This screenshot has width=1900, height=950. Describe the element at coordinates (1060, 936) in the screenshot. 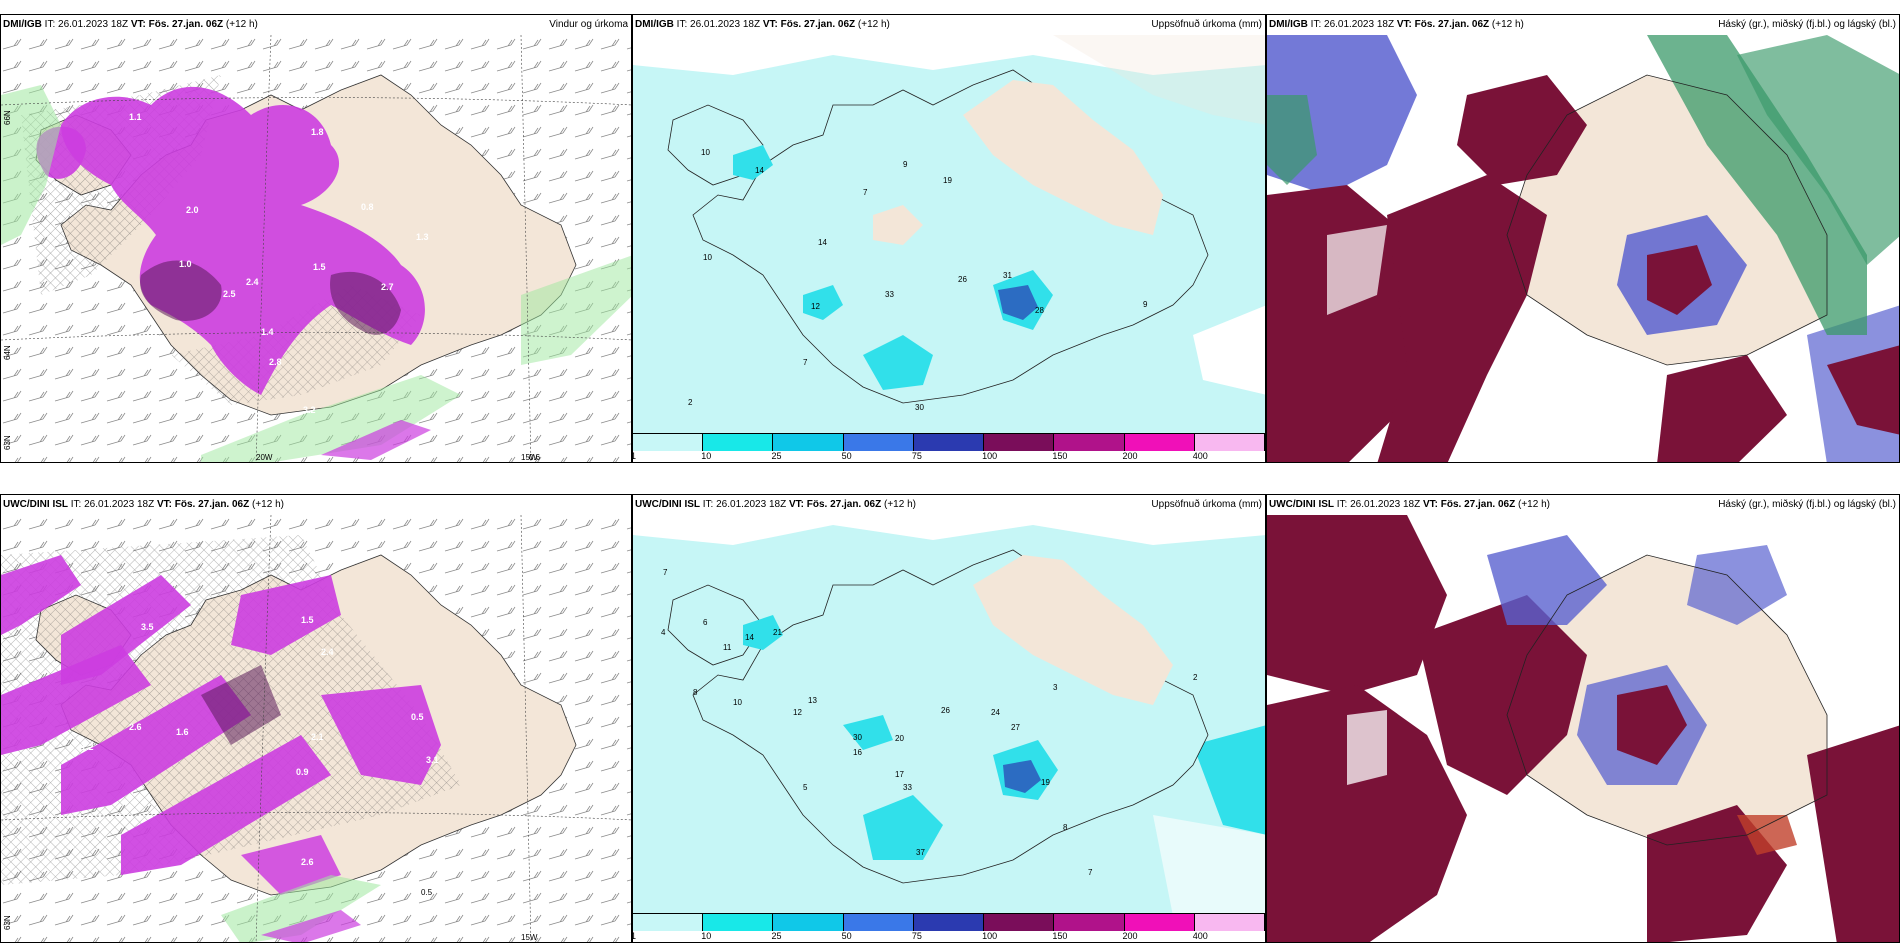

I see `colorbar-label: 150` at that location.